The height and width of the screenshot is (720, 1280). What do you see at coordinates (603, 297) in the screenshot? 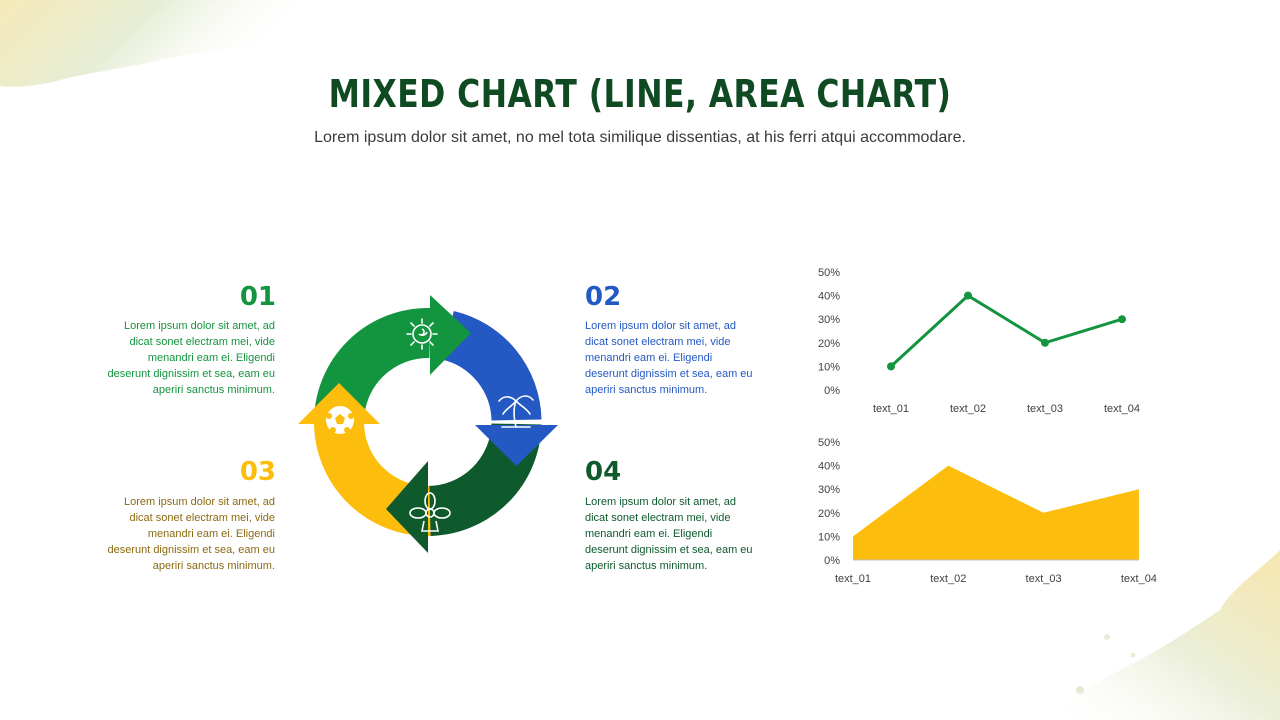
I see `item-number-02: 02` at bounding box center [603, 297].